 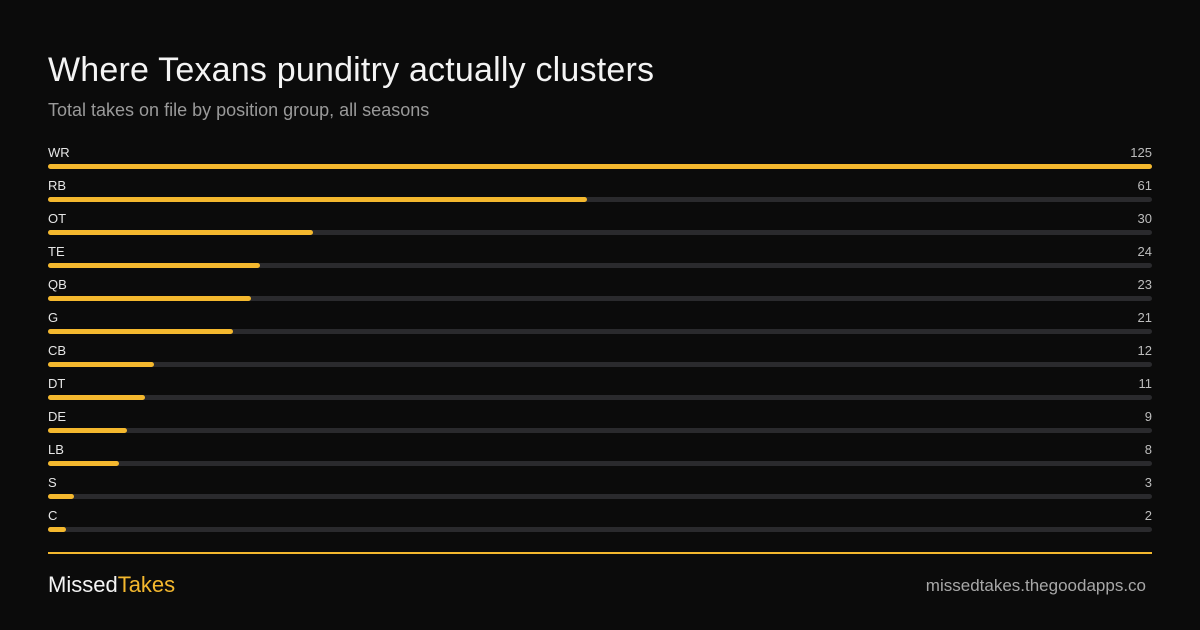 What do you see at coordinates (57, 416) in the screenshot?
I see `category-label: DE` at bounding box center [57, 416].